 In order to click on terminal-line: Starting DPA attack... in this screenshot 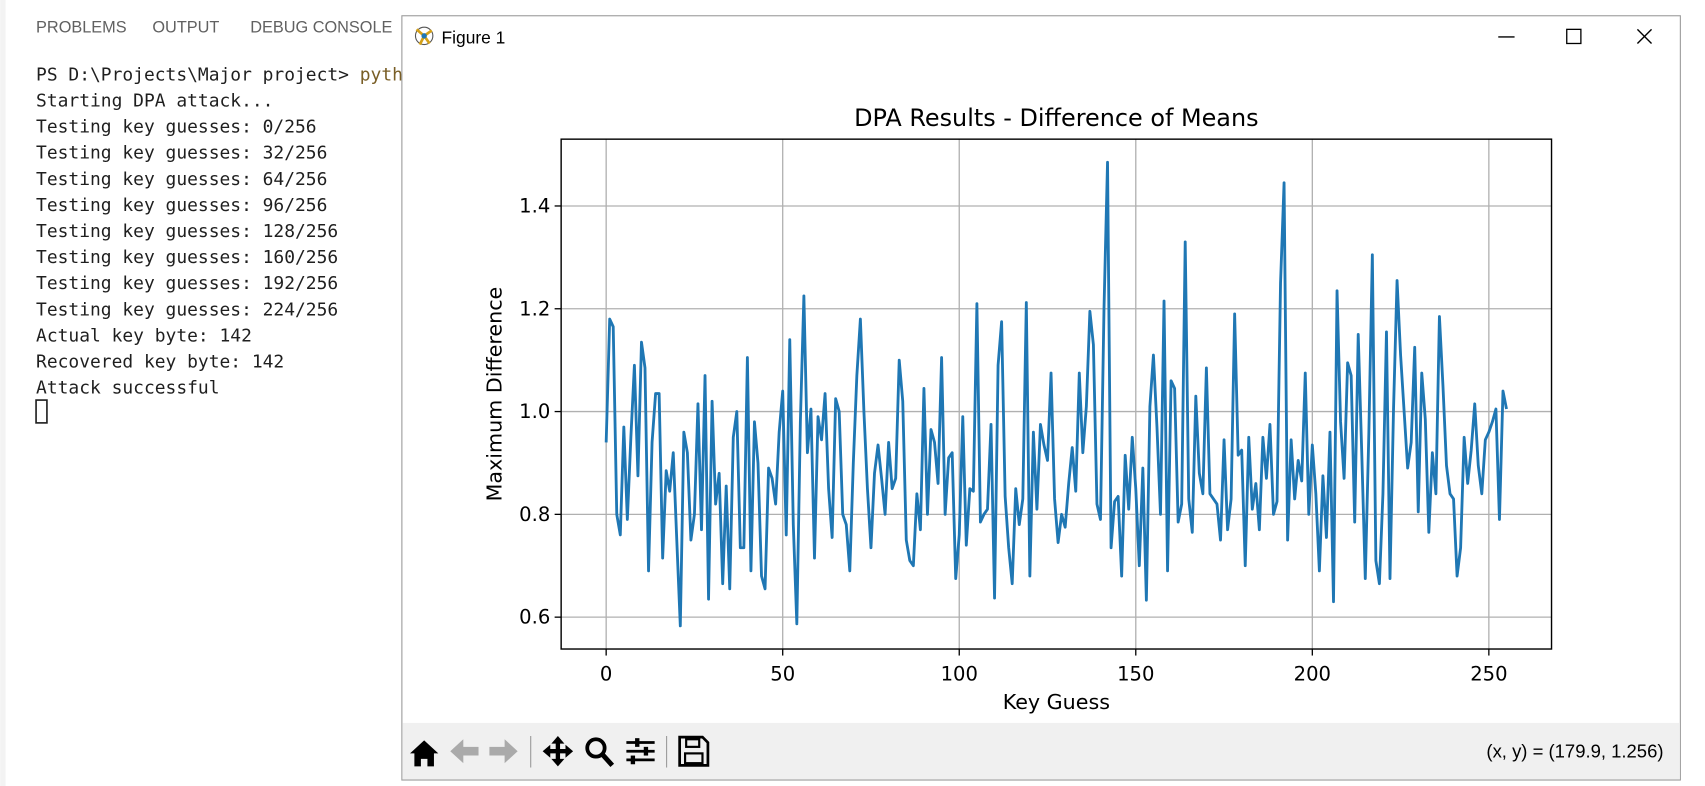, I will do `click(154, 101)`.